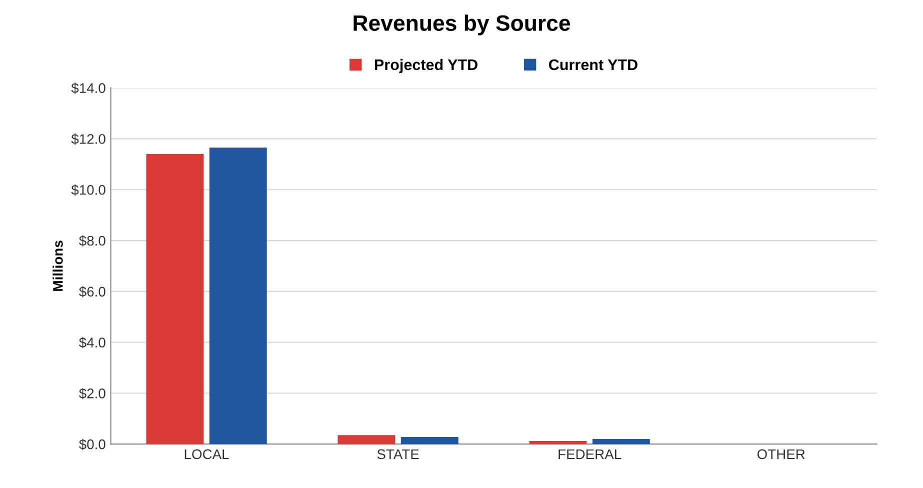 This screenshot has width=923, height=488. Describe the element at coordinates (92, 241) in the screenshot. I see `y-tick-label: $8.0` at that location.